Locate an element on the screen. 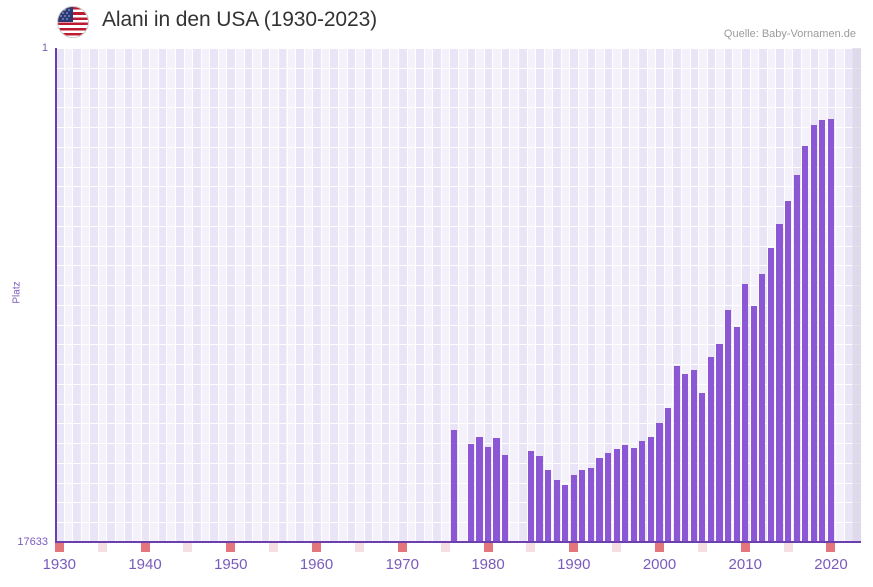  bar-1980 is located at coordinates (488, 494).